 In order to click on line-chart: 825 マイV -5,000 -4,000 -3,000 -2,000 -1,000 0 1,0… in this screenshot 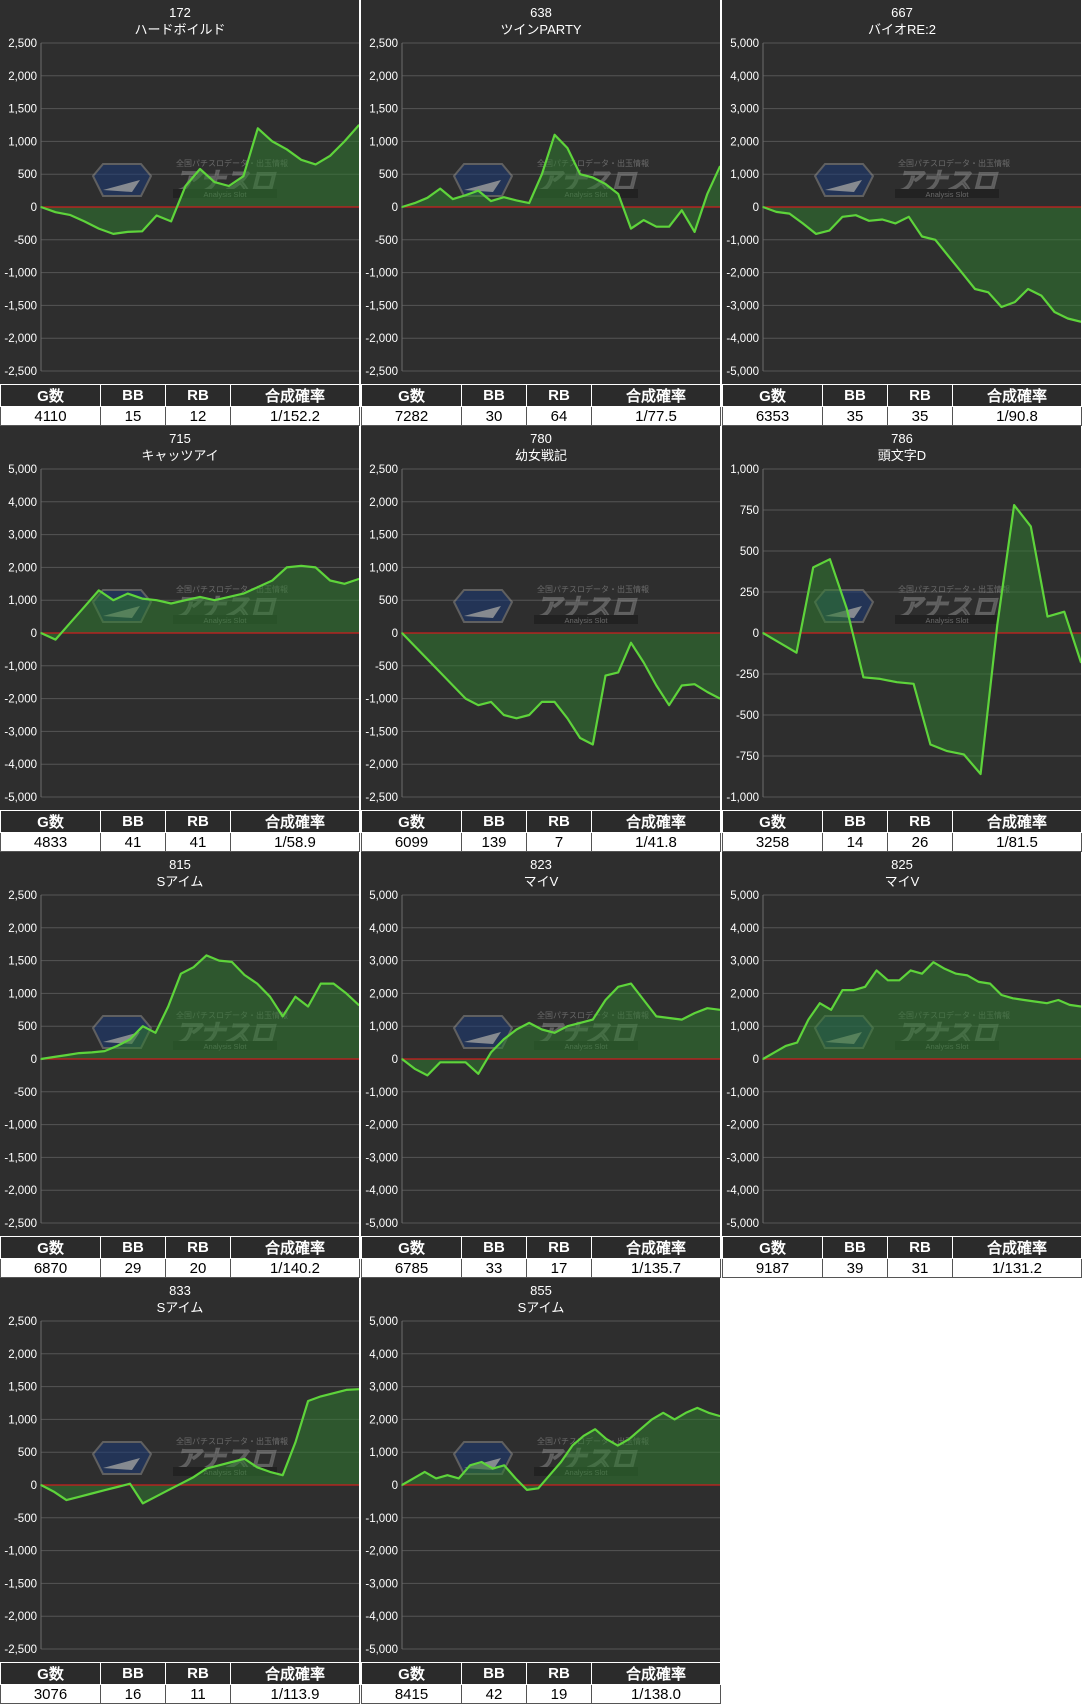, I will do `click(901, 1044)`.